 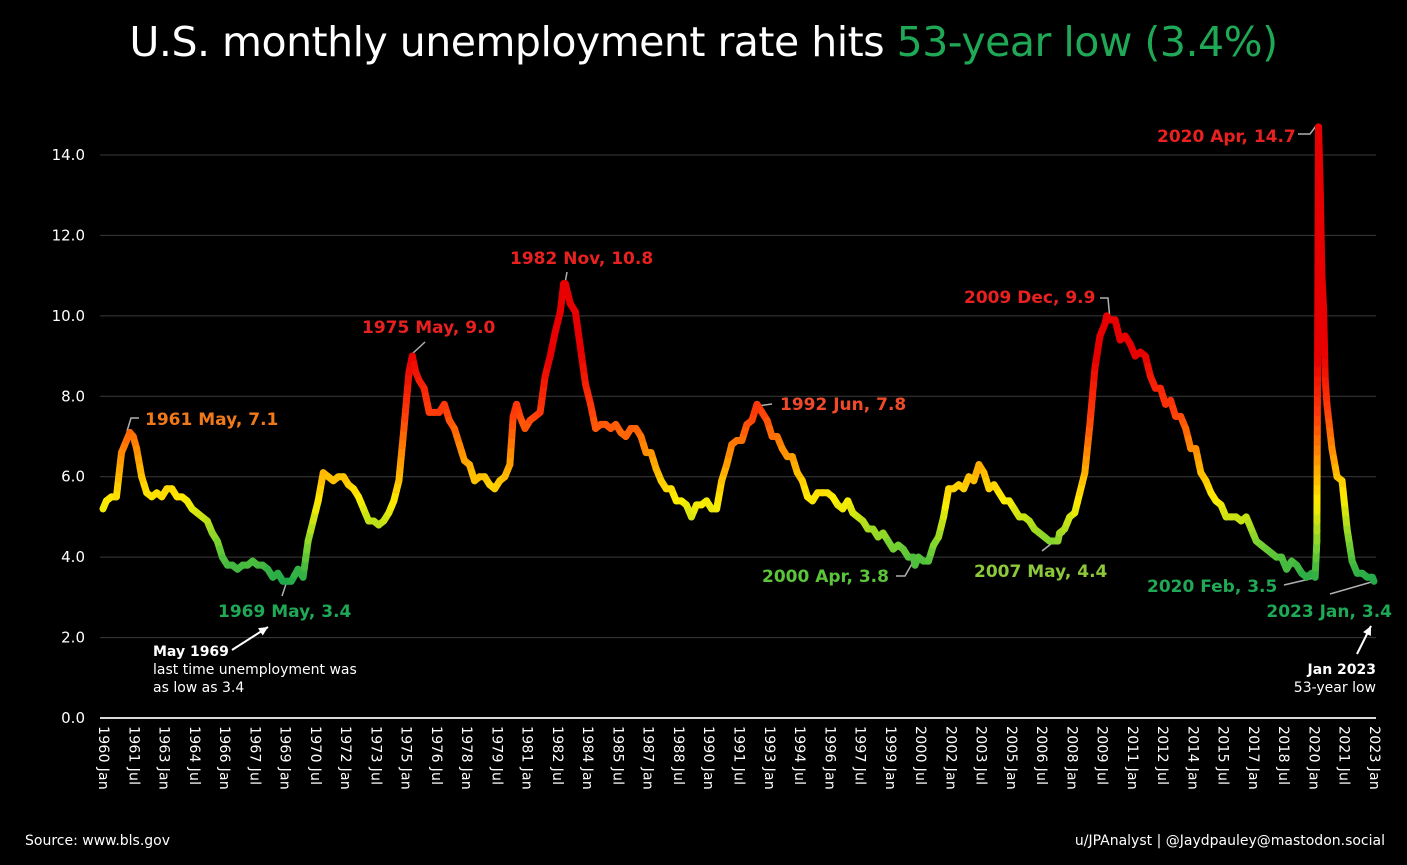 I want to click on x-tick-label: 2000 Jul, so click(x=920, y=756).